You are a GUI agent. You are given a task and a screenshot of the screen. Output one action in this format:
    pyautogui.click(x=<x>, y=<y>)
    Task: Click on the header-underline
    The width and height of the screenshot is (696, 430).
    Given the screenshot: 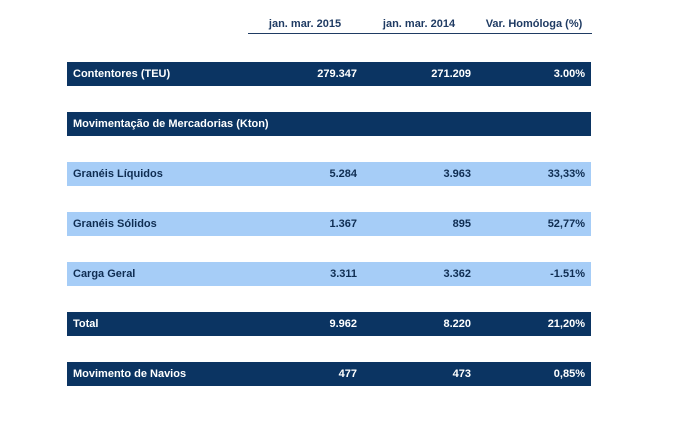 What is the action you would take?
    pyautogui.click(x=420, y=33)
    